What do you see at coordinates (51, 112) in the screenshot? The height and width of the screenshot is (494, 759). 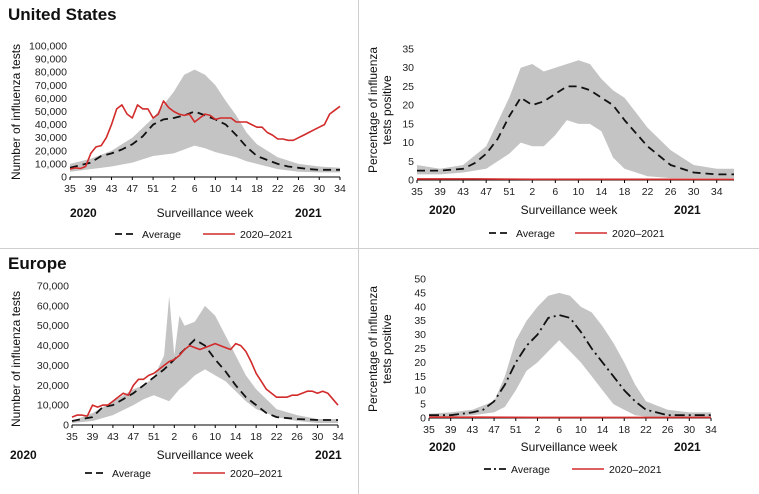 I see `y-tick-label: 50,000` at bounding box center [51, 112].